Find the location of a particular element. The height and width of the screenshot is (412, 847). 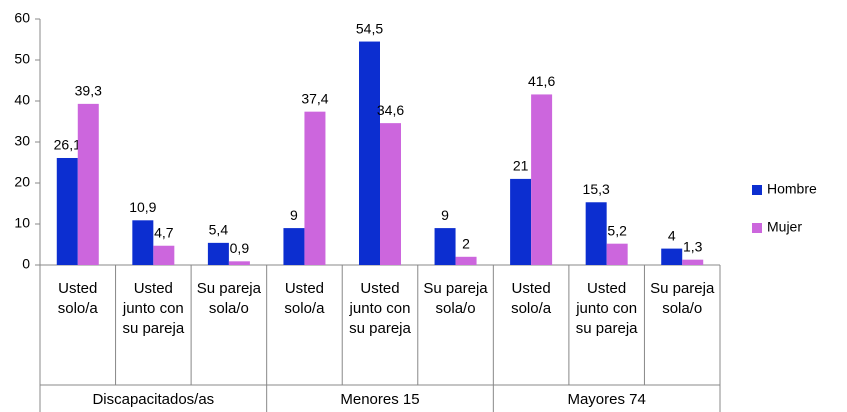

data-label: 26,1 is located at coordinates (67, 145).